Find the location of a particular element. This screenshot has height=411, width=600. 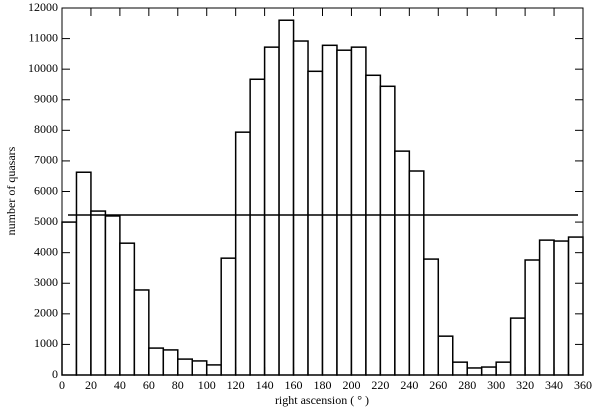

x-tick-label: 340 is located at coordinates (554, 385).